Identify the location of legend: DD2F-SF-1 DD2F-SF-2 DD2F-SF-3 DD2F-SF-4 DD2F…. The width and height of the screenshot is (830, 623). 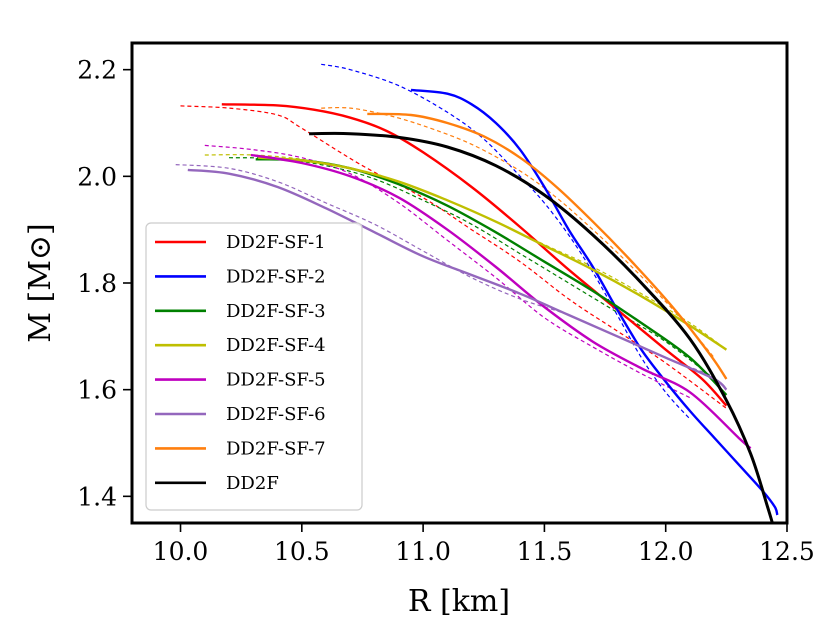
(254, 366).